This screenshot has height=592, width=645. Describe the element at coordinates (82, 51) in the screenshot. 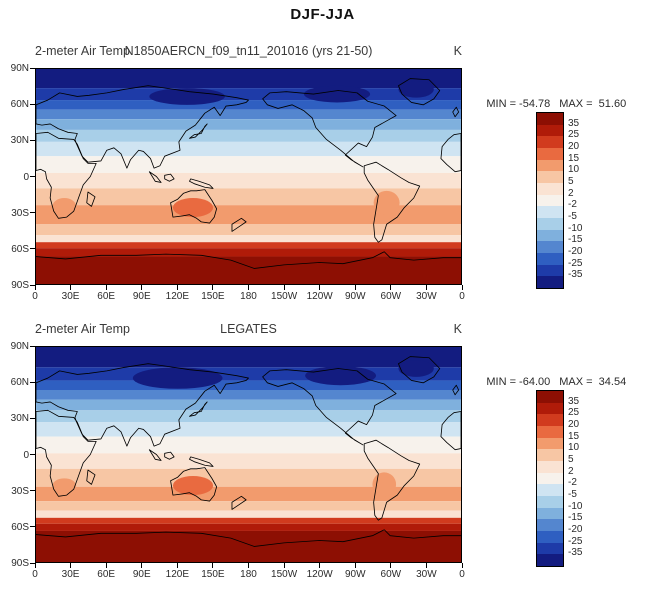

I see `variable-title: 2-meter Air Temp` at that location.